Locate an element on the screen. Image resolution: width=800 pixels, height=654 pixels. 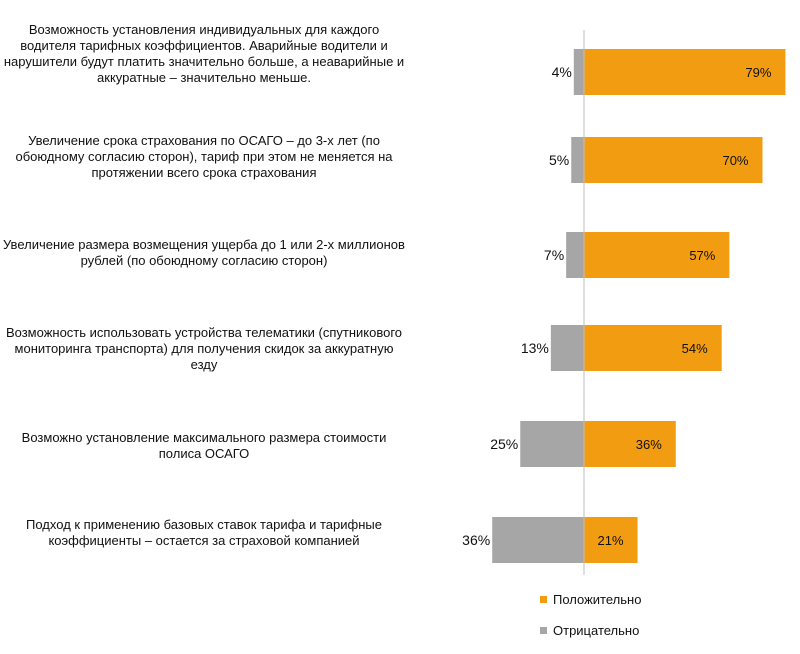
value-label-negative-2: 5% is located at coordinates (559, 160).